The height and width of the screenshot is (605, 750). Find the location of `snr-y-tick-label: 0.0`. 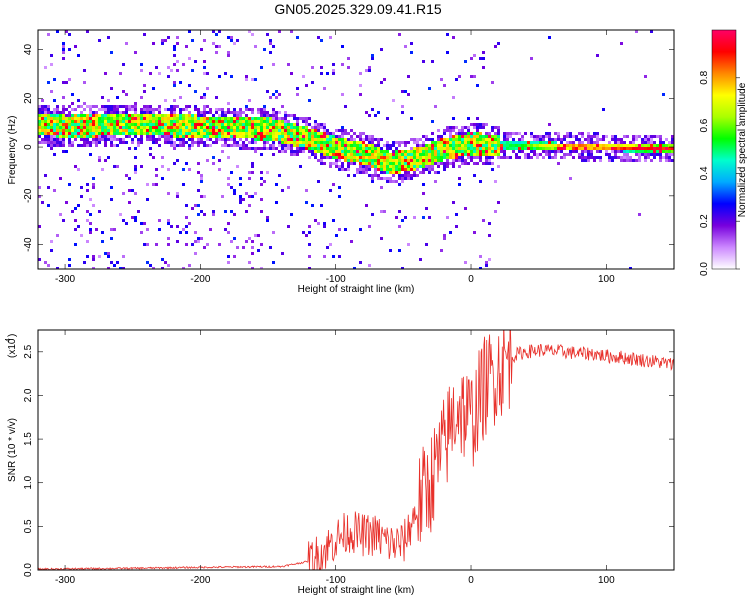

snr-y-tick-label: 0.0 is located at coordinates (28, 570).